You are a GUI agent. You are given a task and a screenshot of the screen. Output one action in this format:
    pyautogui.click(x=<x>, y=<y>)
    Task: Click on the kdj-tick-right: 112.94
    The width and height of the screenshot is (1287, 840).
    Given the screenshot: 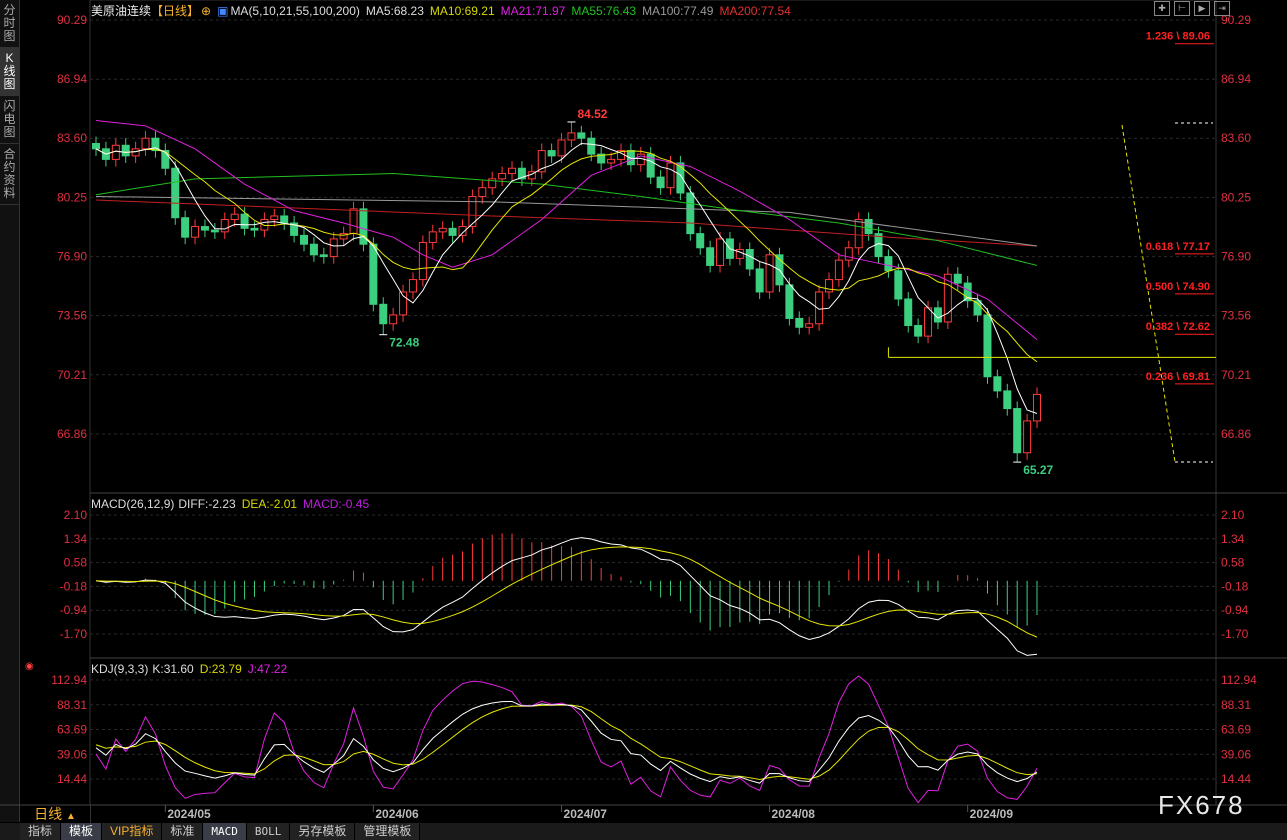 What is the action you would take?
    pyautogui.click(x=1239, y=680)
    